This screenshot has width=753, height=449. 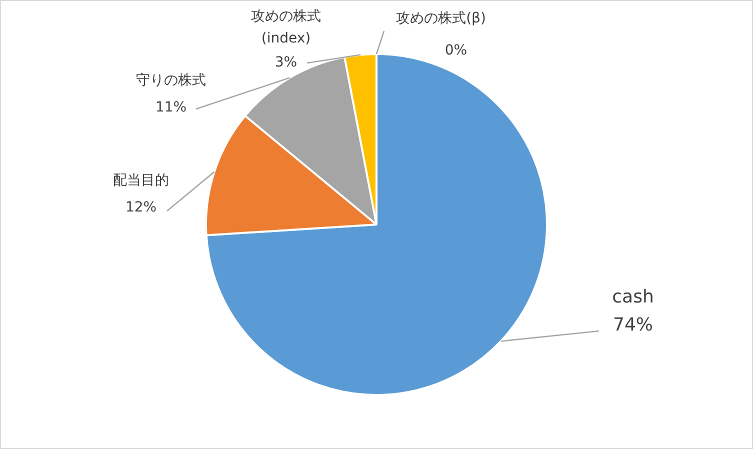 I want to click on category-label: 攻めの株式(β), so click(x=441, y=18).